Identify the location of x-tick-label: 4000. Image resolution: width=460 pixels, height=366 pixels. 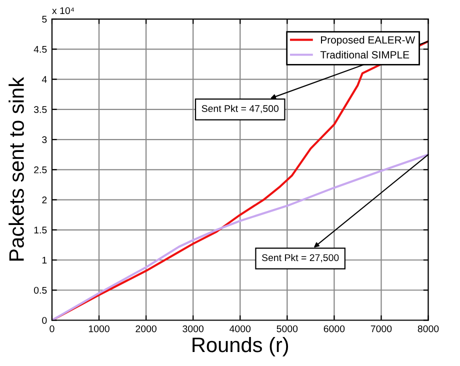
(240, 328).